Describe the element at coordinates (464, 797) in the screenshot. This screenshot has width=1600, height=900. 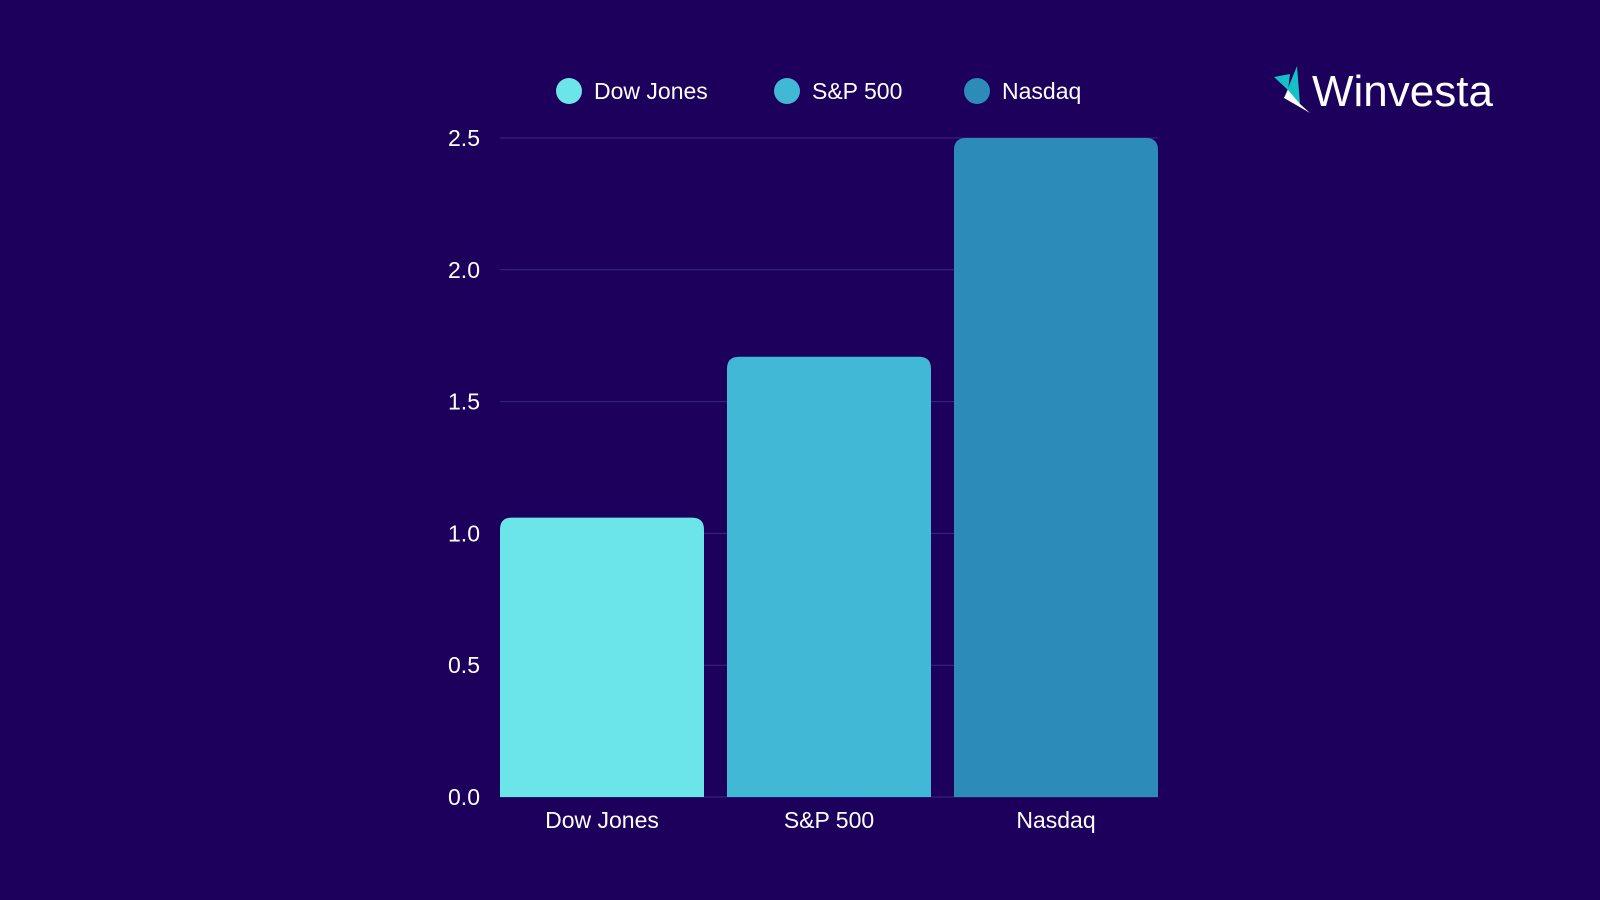
I see `y-tick-label: 0.0` at that location.